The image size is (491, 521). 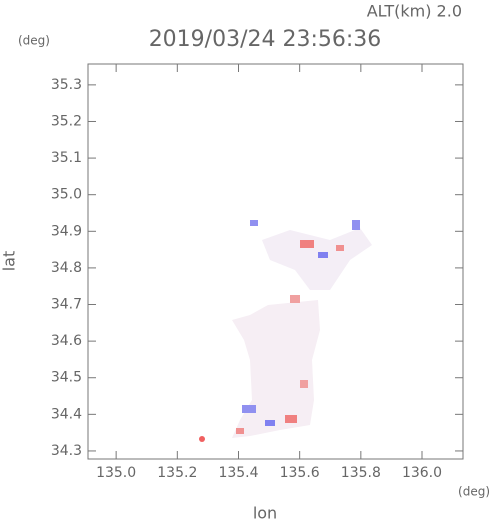 What do you see at coordinates (66, 305) in the screenshot?
I see `y-tick-label: 34.7` at bounding box center [66, 305].